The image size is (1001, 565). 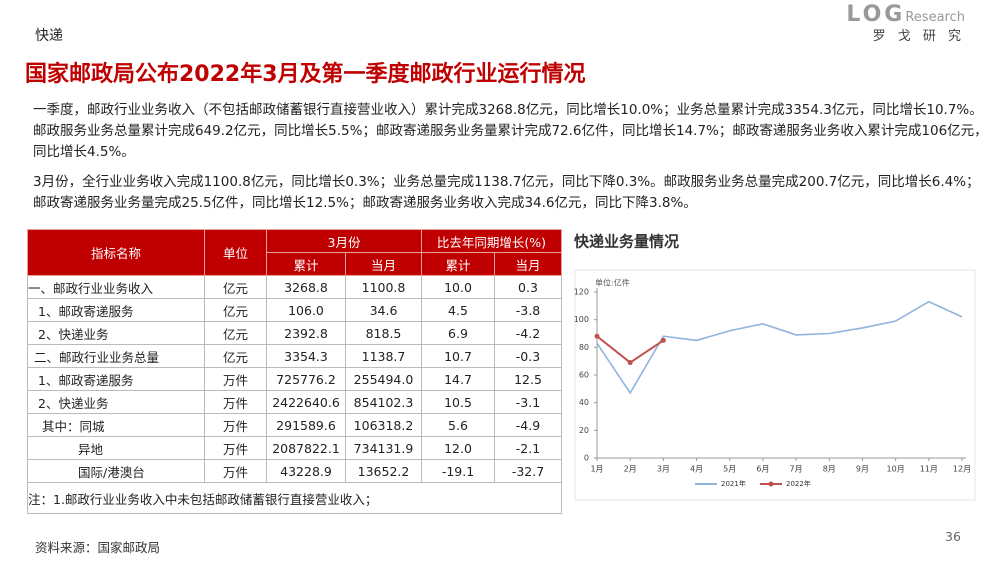 I want to click on y-tick-label: 120, so click(x=581, y=292).